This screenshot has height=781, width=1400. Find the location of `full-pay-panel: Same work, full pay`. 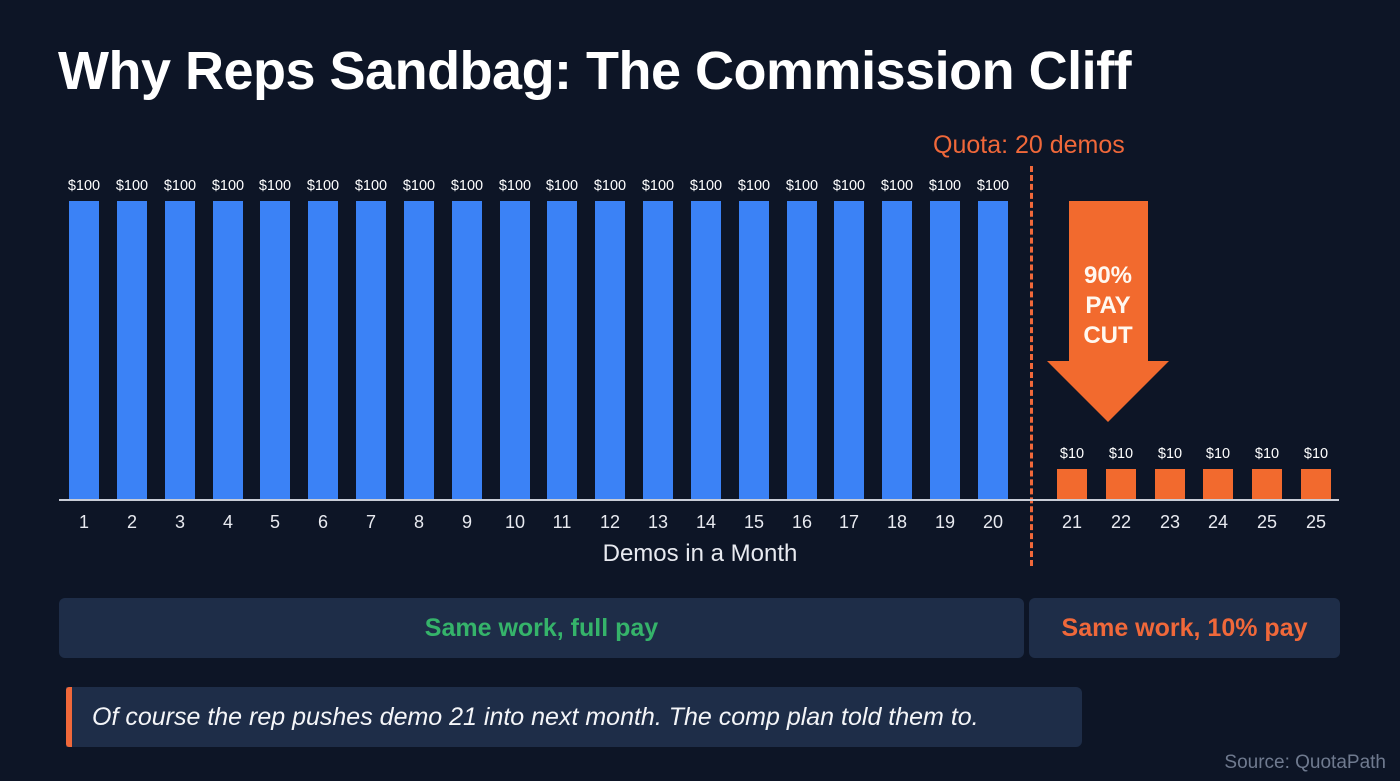

full-pay-panel: Same work, full pay is located at coordinates (541, 628).